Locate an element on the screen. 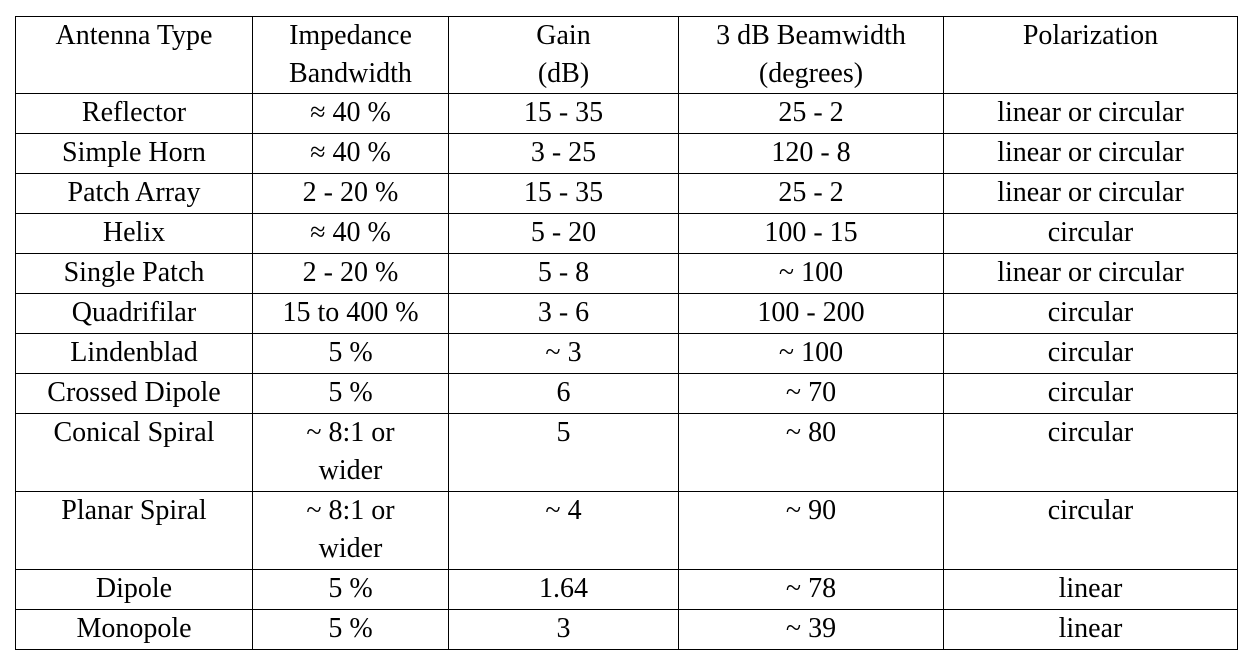 Image resolution: width=1248 pixels, height=666 pixels. antenna-name: Quadrifilar is located at coordinates (134, 313).